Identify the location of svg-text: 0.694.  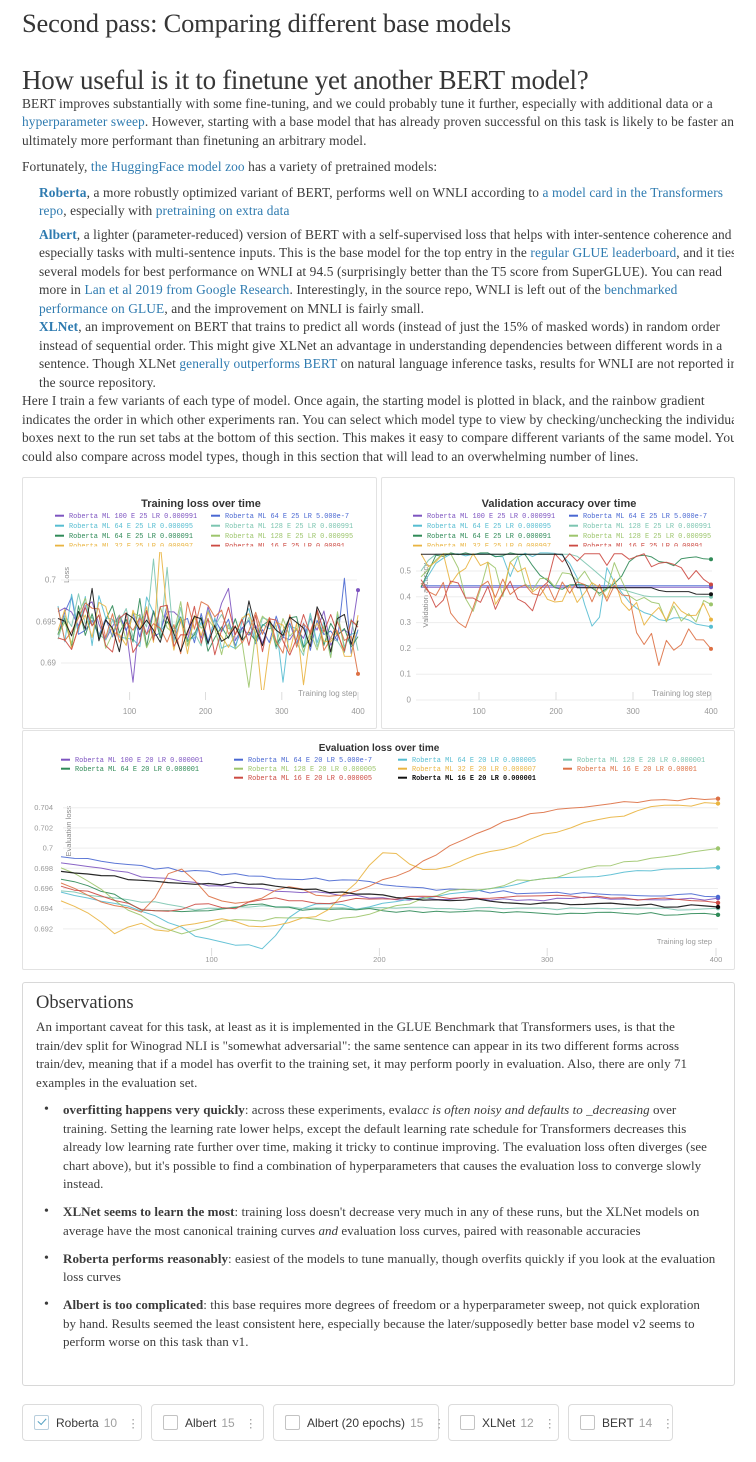
(43, 908).